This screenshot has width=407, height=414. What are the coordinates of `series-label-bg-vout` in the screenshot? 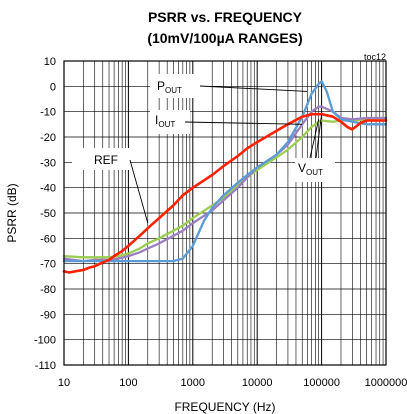 It's located at (315, 170).